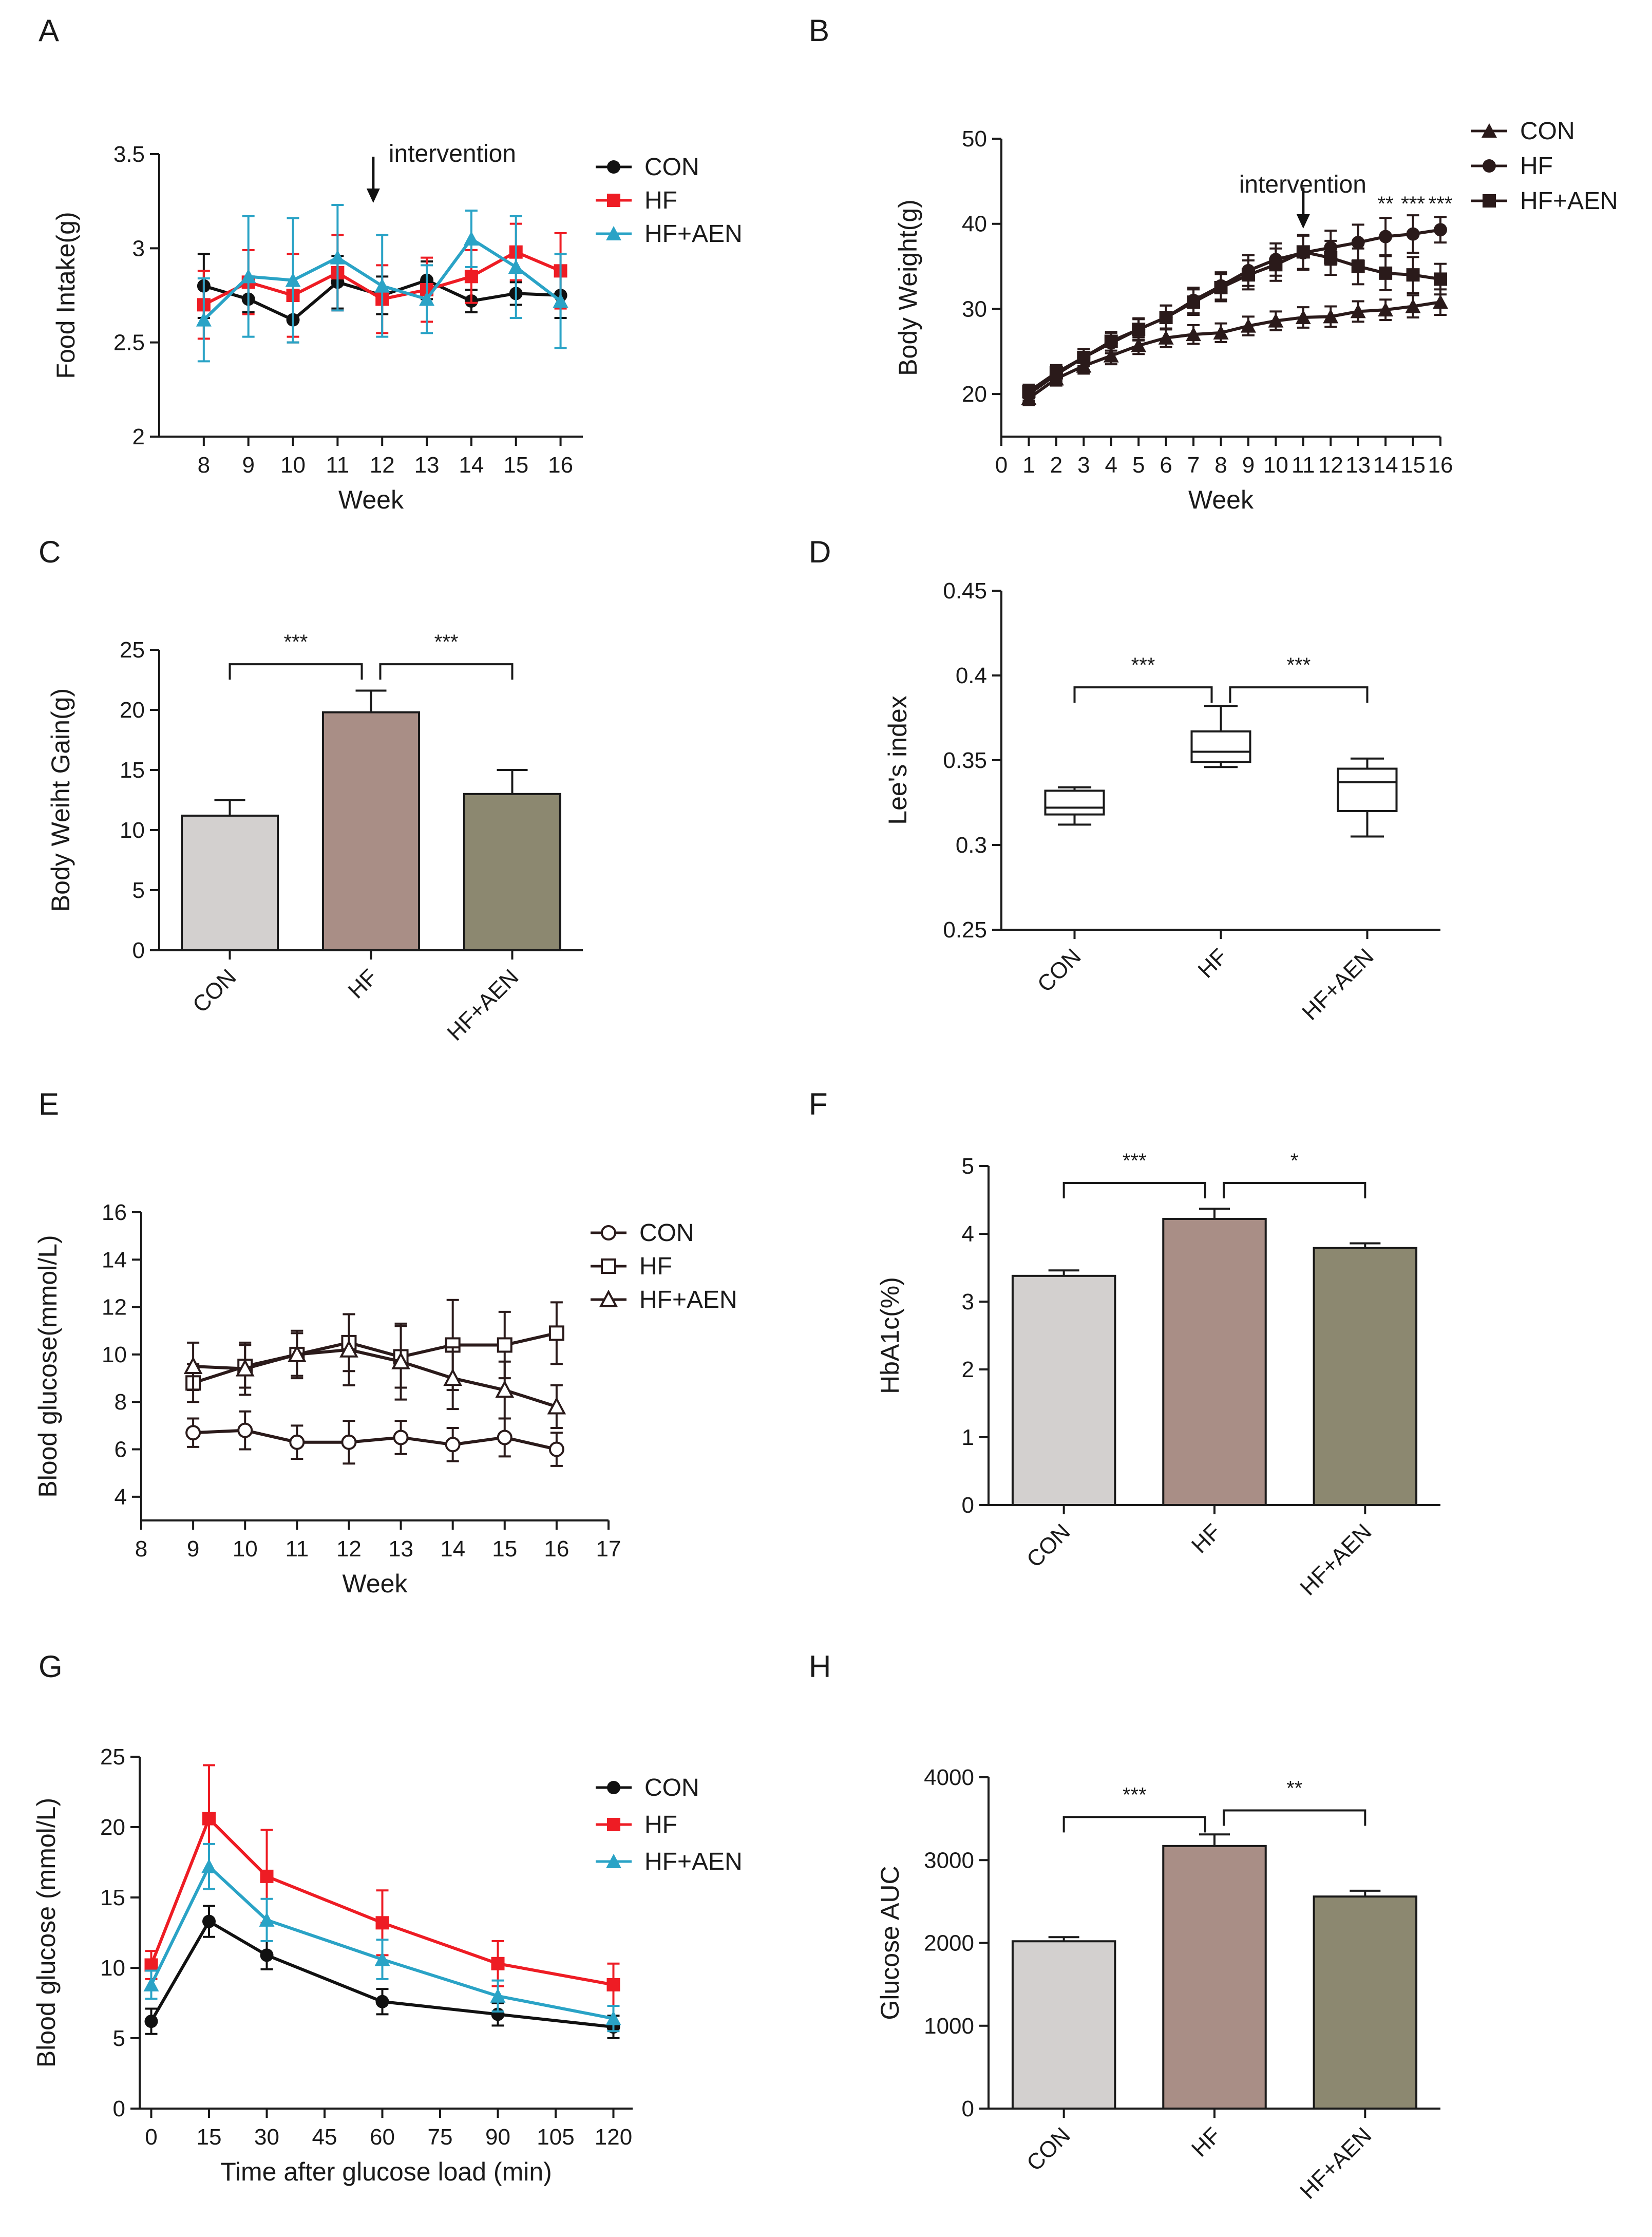 The image size is (1652, 2237). I want to click on x-axis-title: Week, so click(371, 499).